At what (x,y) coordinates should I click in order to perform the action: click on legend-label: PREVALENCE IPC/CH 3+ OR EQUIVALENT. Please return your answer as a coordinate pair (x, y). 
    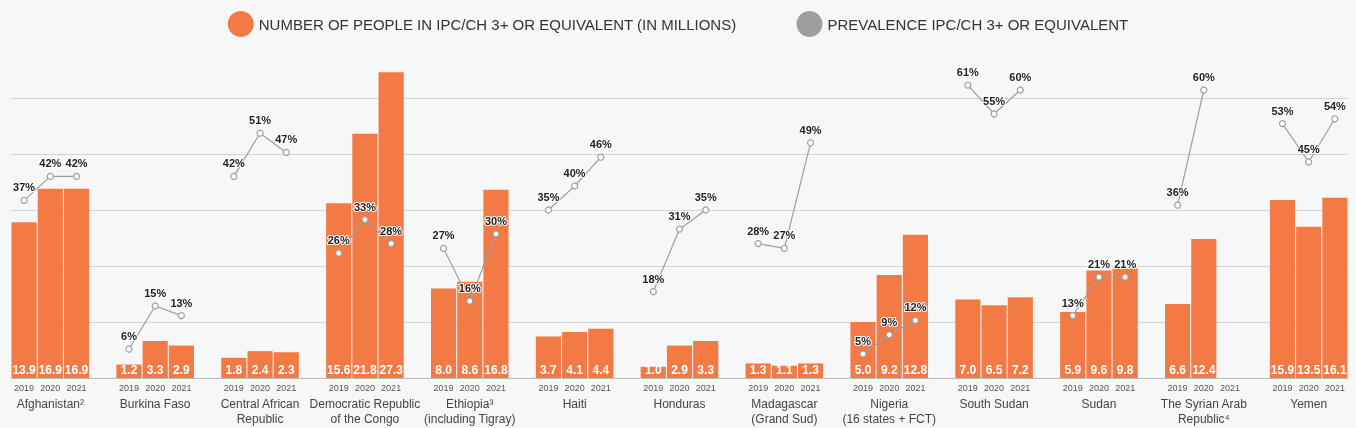
    Looking at the image, I should click on (978, 24).